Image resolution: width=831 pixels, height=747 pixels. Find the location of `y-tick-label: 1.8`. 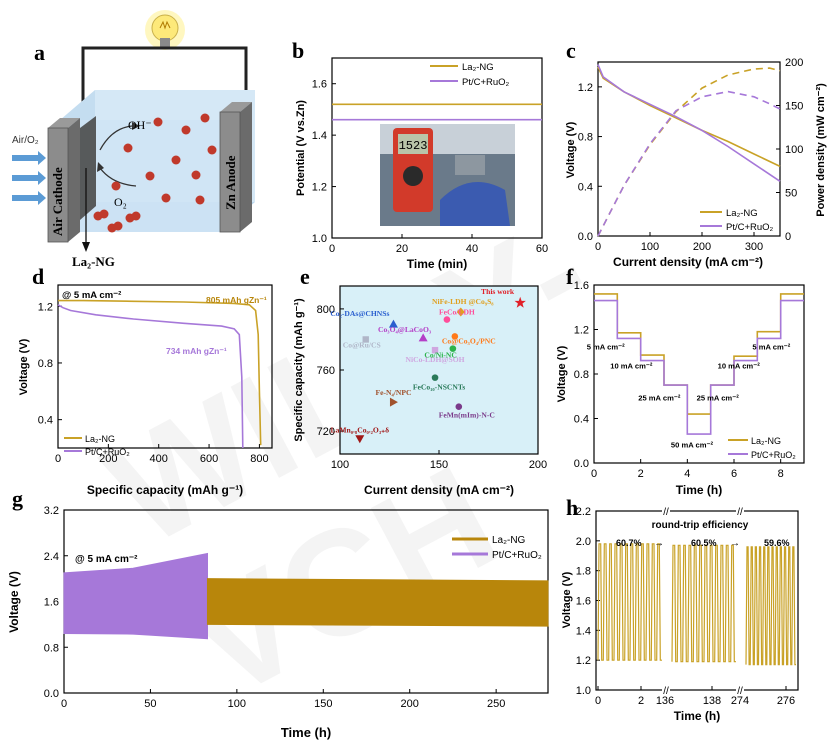

y-tick-label: 1.8 is located at coordinates (583, 572).